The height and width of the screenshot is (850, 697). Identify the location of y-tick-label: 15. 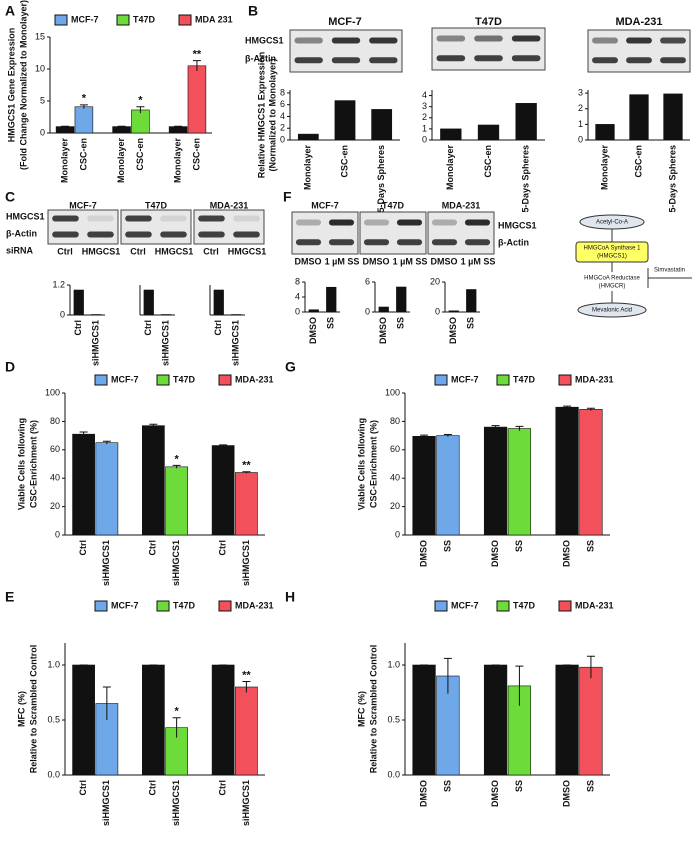
(40, 36).